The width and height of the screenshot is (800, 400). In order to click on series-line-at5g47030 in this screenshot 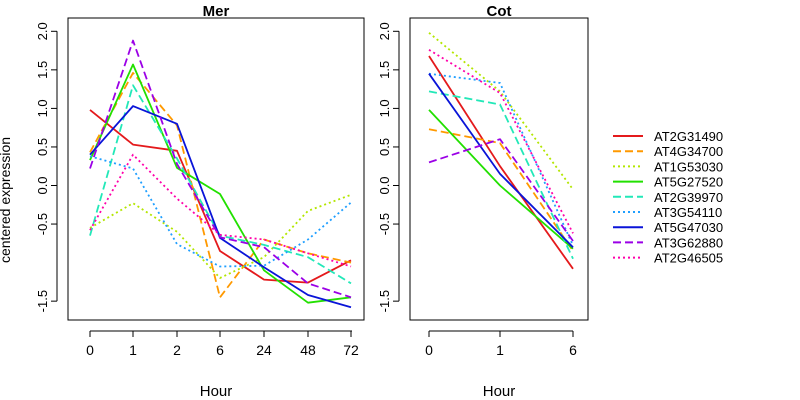, I will do `click(501, 160)`.